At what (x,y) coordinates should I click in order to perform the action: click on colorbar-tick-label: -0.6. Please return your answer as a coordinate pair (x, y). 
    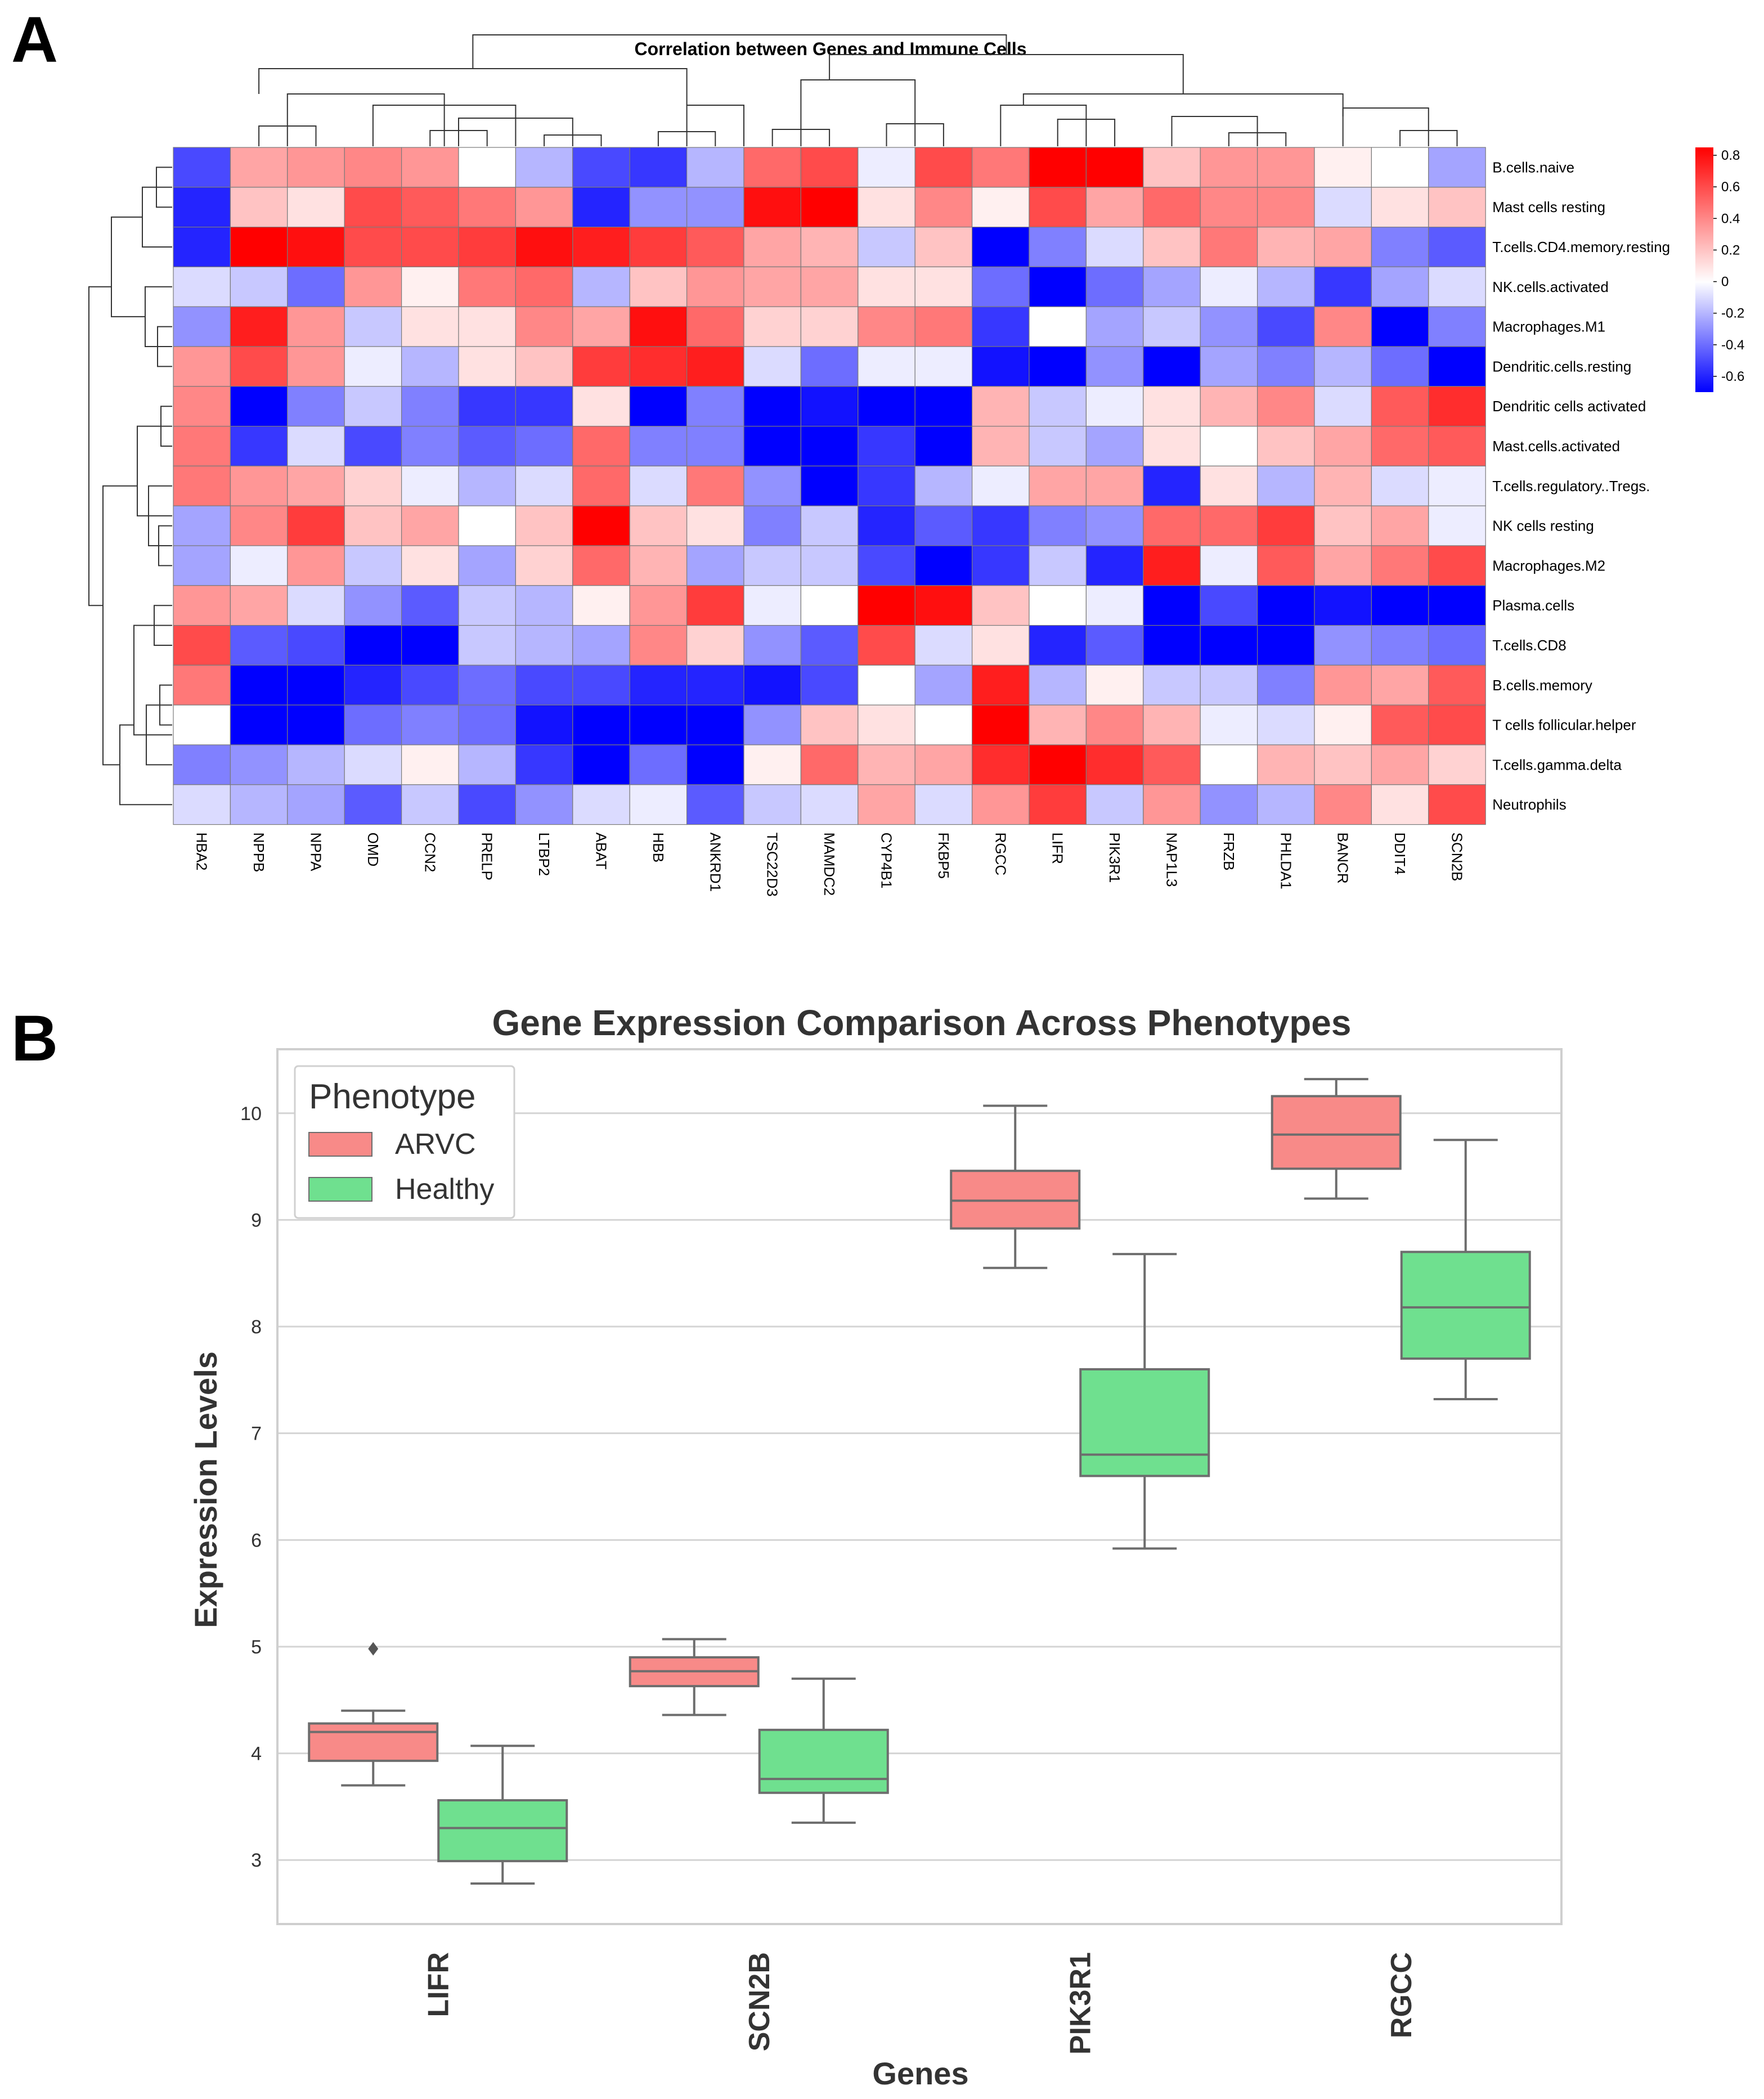
    Looking at the image, I should click on (1732, 376).